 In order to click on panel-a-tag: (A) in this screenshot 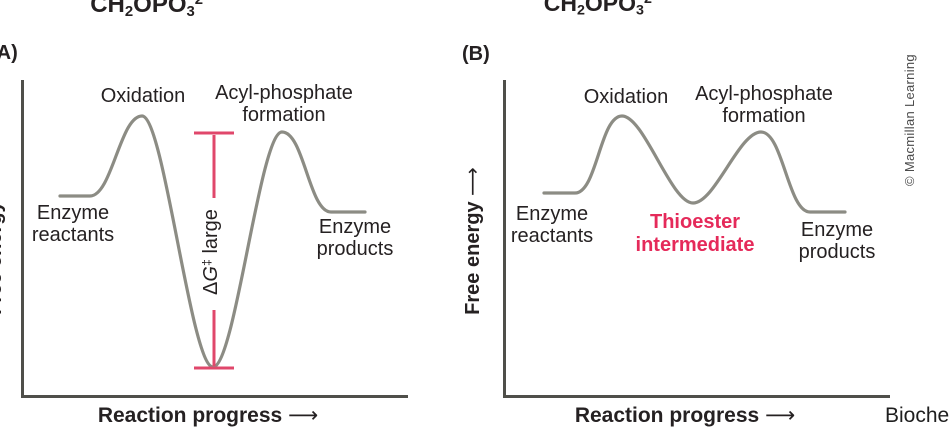, I will do `click(9, 53)`.